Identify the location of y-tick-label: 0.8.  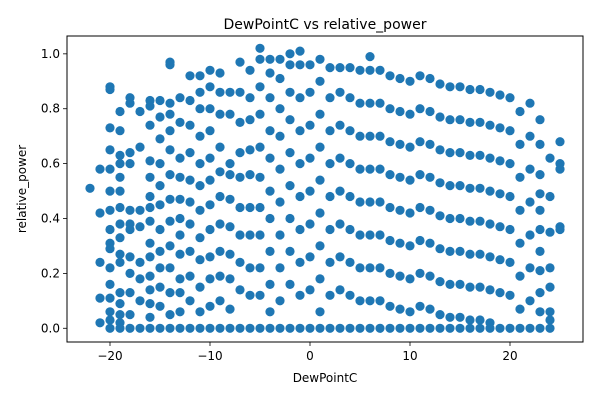
(50, 109).